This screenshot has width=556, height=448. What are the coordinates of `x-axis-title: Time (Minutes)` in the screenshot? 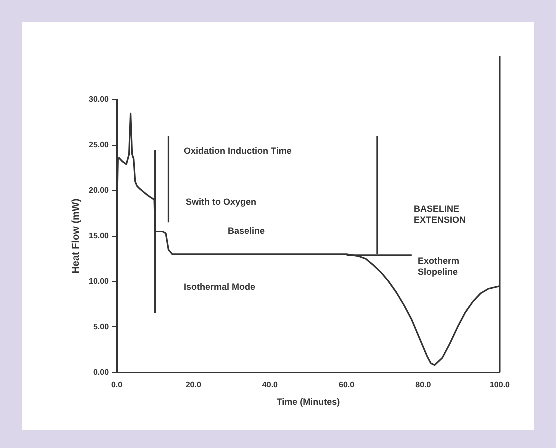 It's located at (308, 402).